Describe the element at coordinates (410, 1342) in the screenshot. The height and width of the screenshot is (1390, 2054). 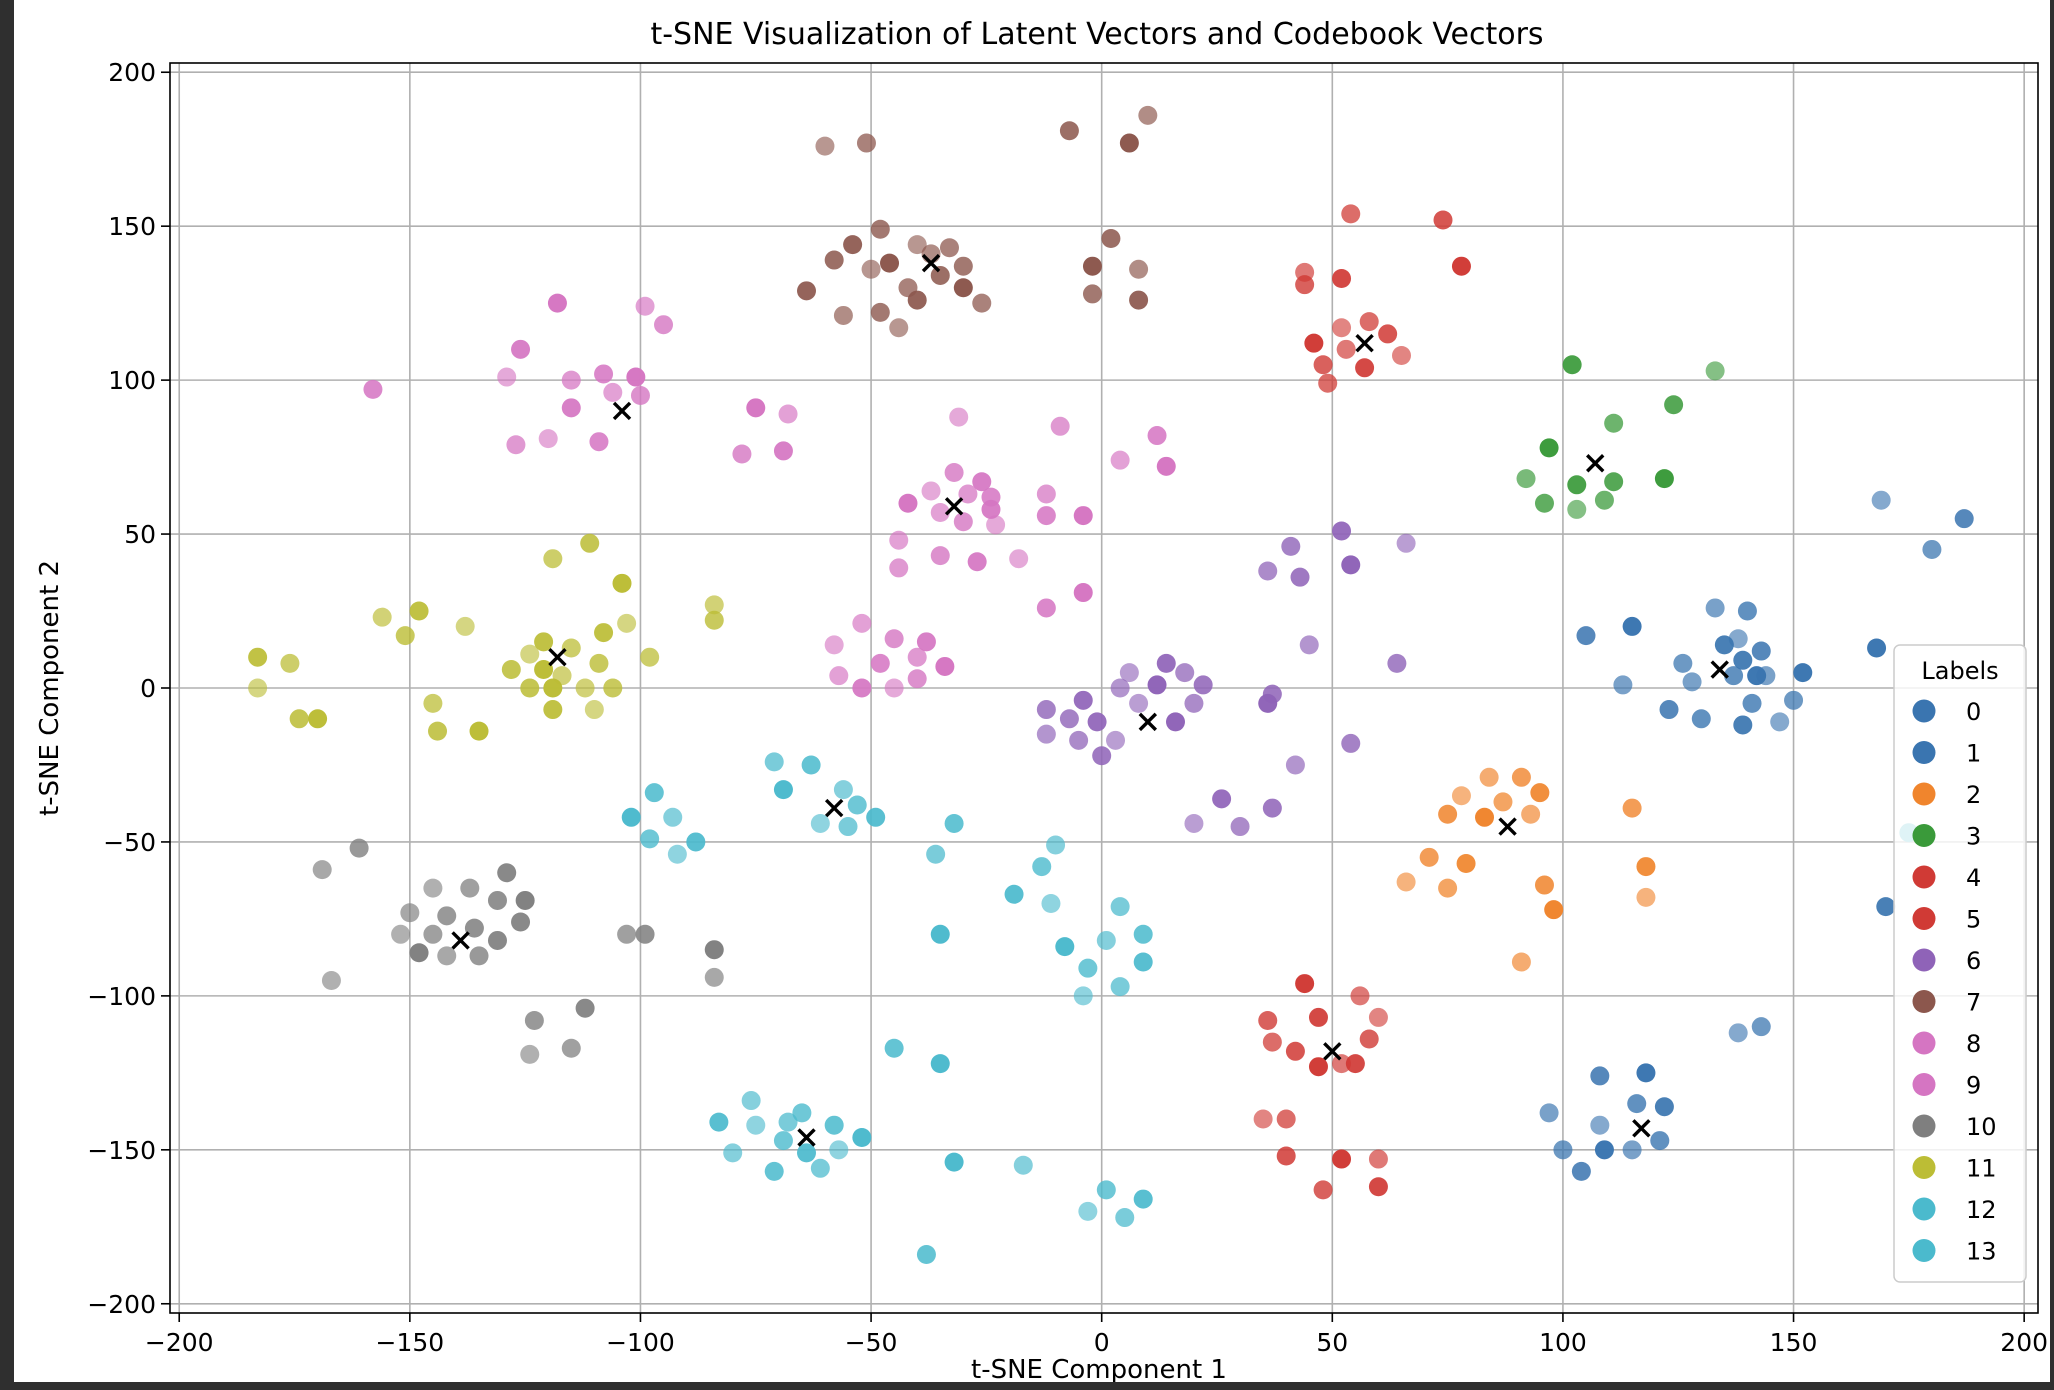
I see `x-tick-label: −150` at that location.